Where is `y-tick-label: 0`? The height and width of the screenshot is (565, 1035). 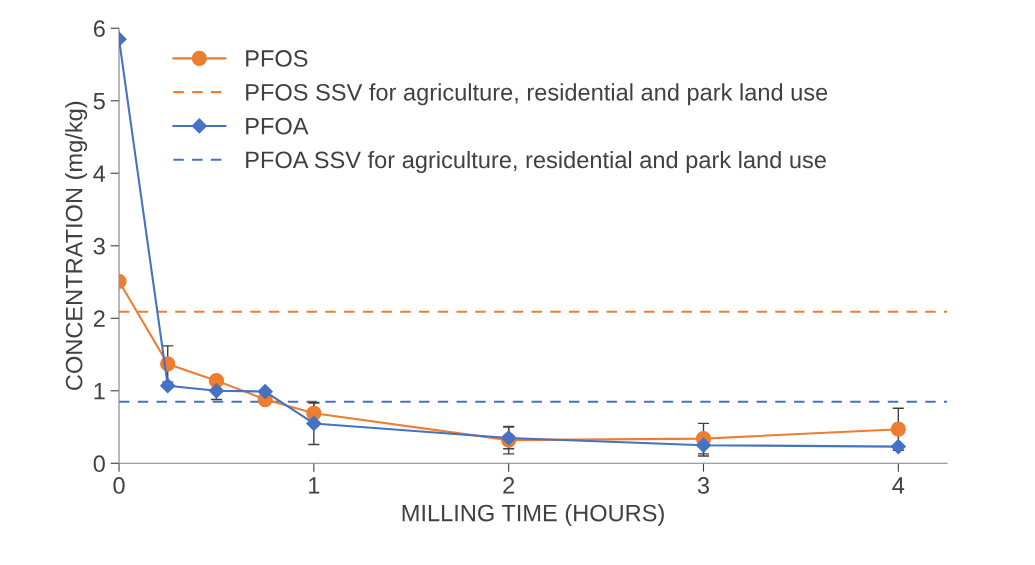 y-tick-label: 0 is located at coordinates (99, 464).